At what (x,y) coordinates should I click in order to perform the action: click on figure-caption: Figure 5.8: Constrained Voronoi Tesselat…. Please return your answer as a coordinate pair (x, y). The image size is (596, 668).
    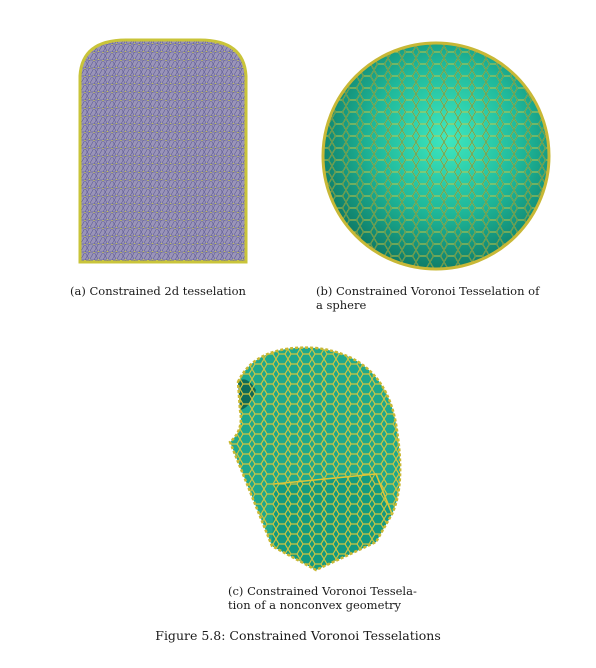
    Looking at the image, I should click on (298, 635).